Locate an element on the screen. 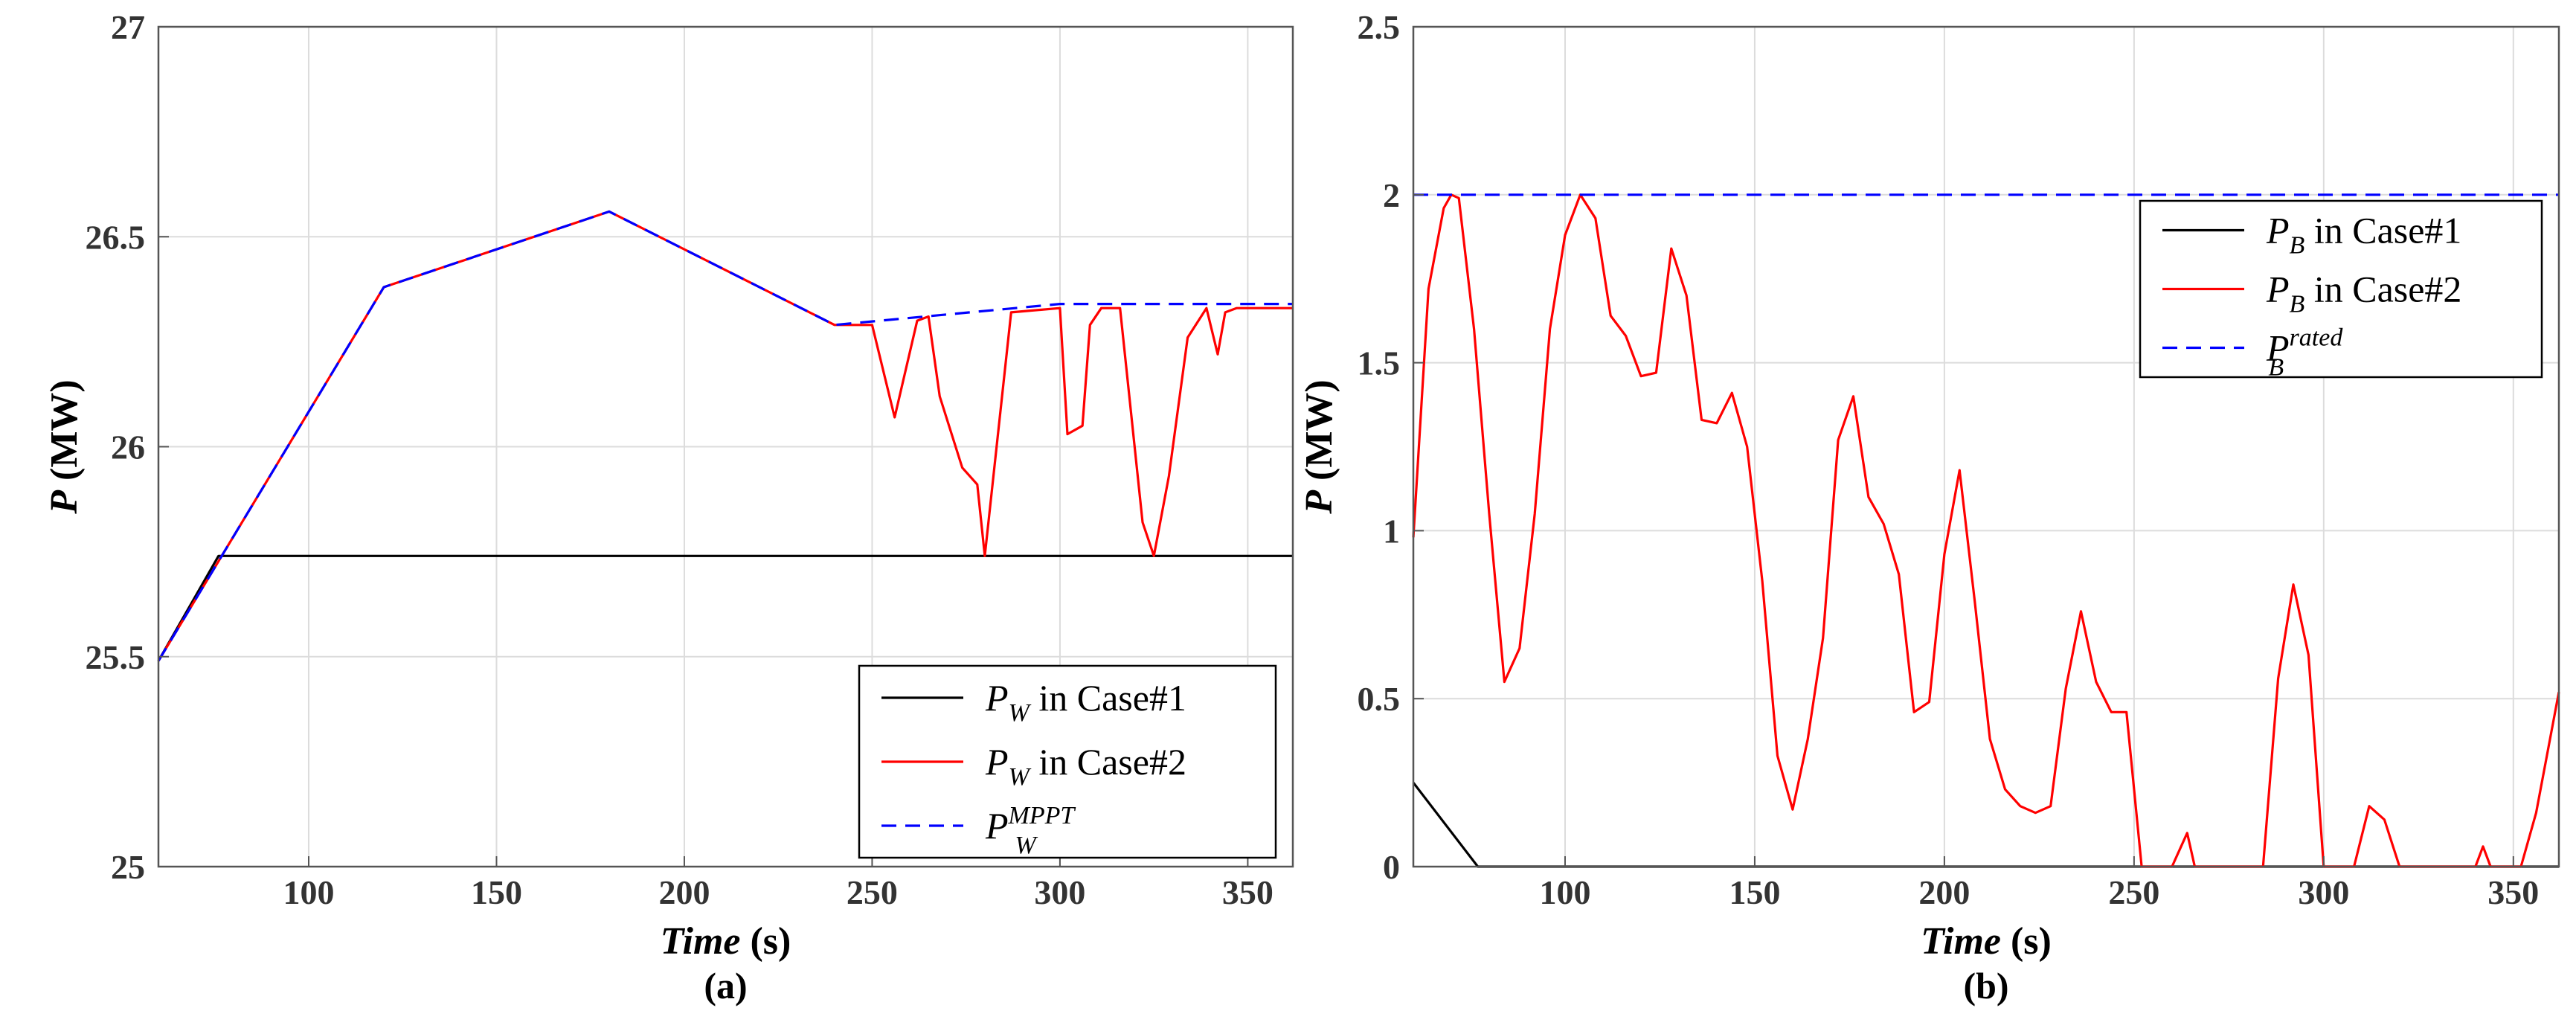  legend-entry-case1: PW in Case#1 is located at coordinates (1085, 702).